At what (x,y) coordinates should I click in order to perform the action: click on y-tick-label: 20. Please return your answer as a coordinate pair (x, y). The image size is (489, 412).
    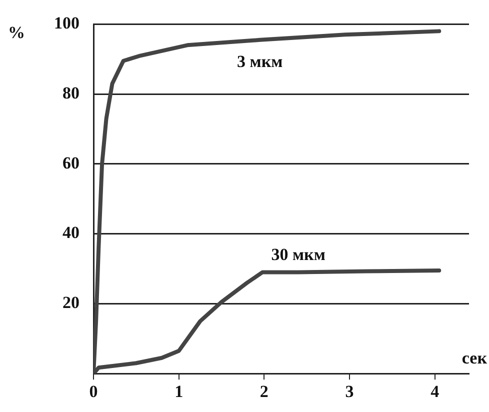
    Looking at the image, I should click on (71, 302).